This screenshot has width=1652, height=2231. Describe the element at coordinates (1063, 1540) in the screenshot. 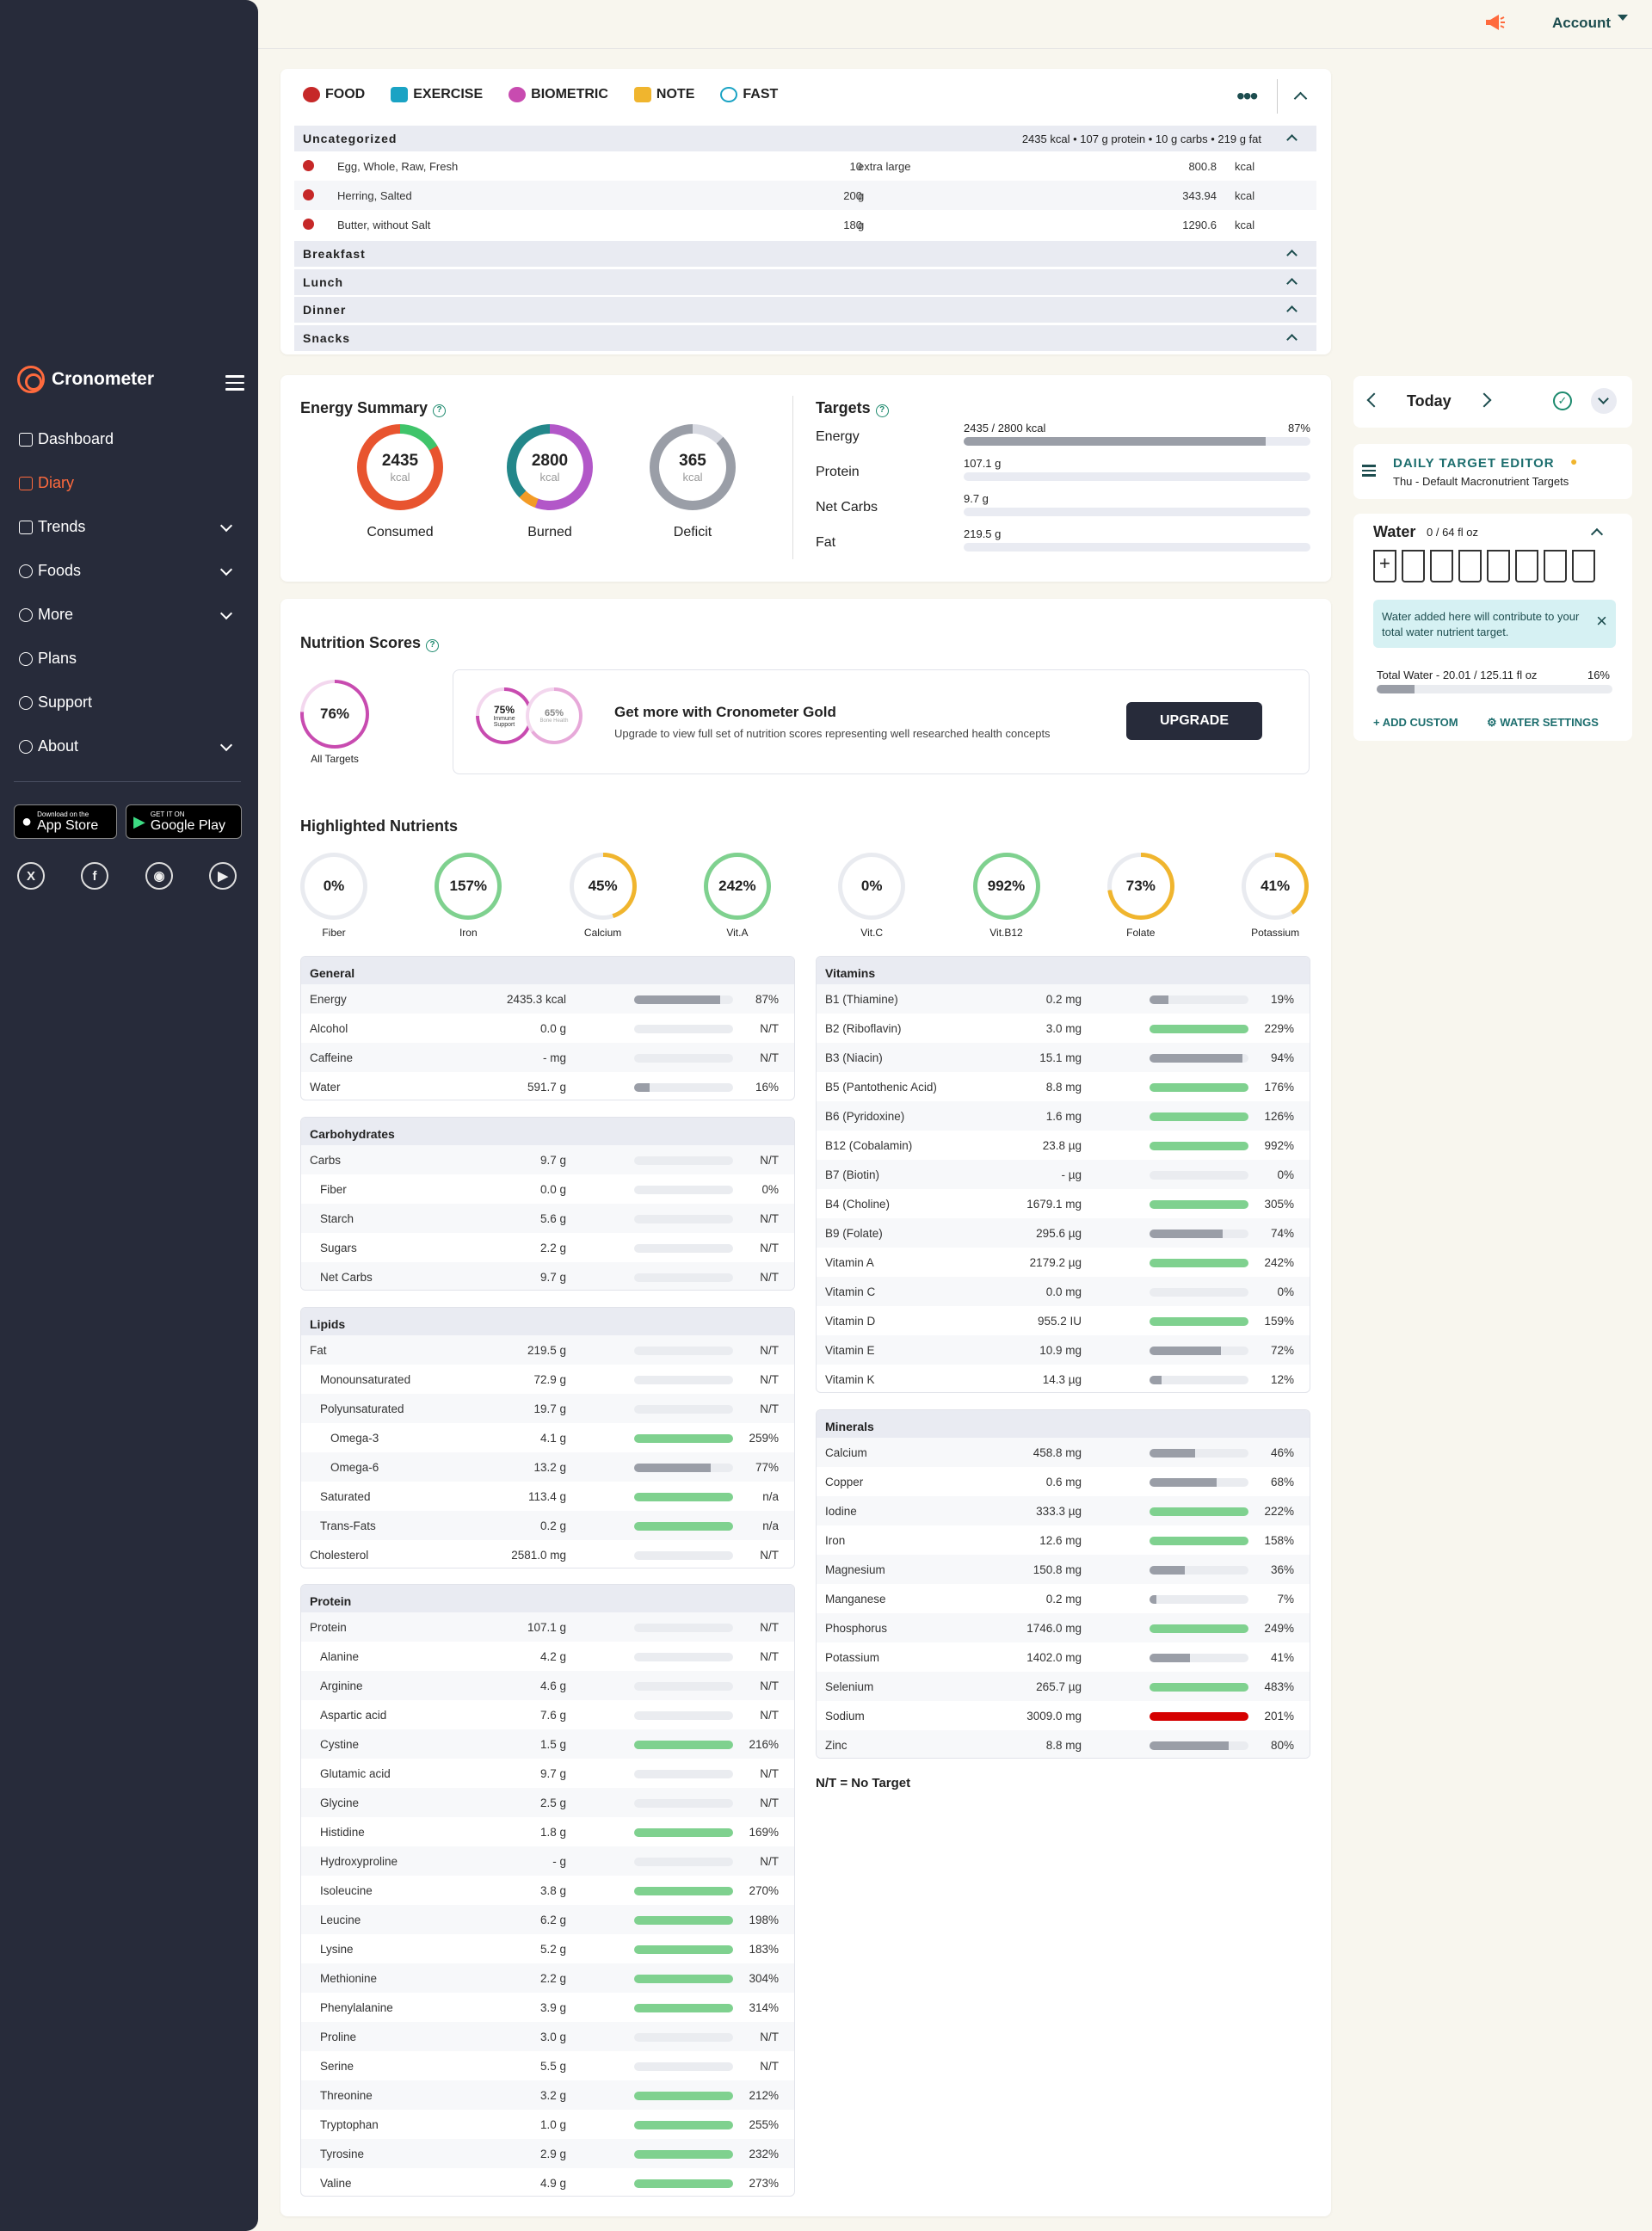

I see `table-row: Iron 12.6 mg 158%` at that location.